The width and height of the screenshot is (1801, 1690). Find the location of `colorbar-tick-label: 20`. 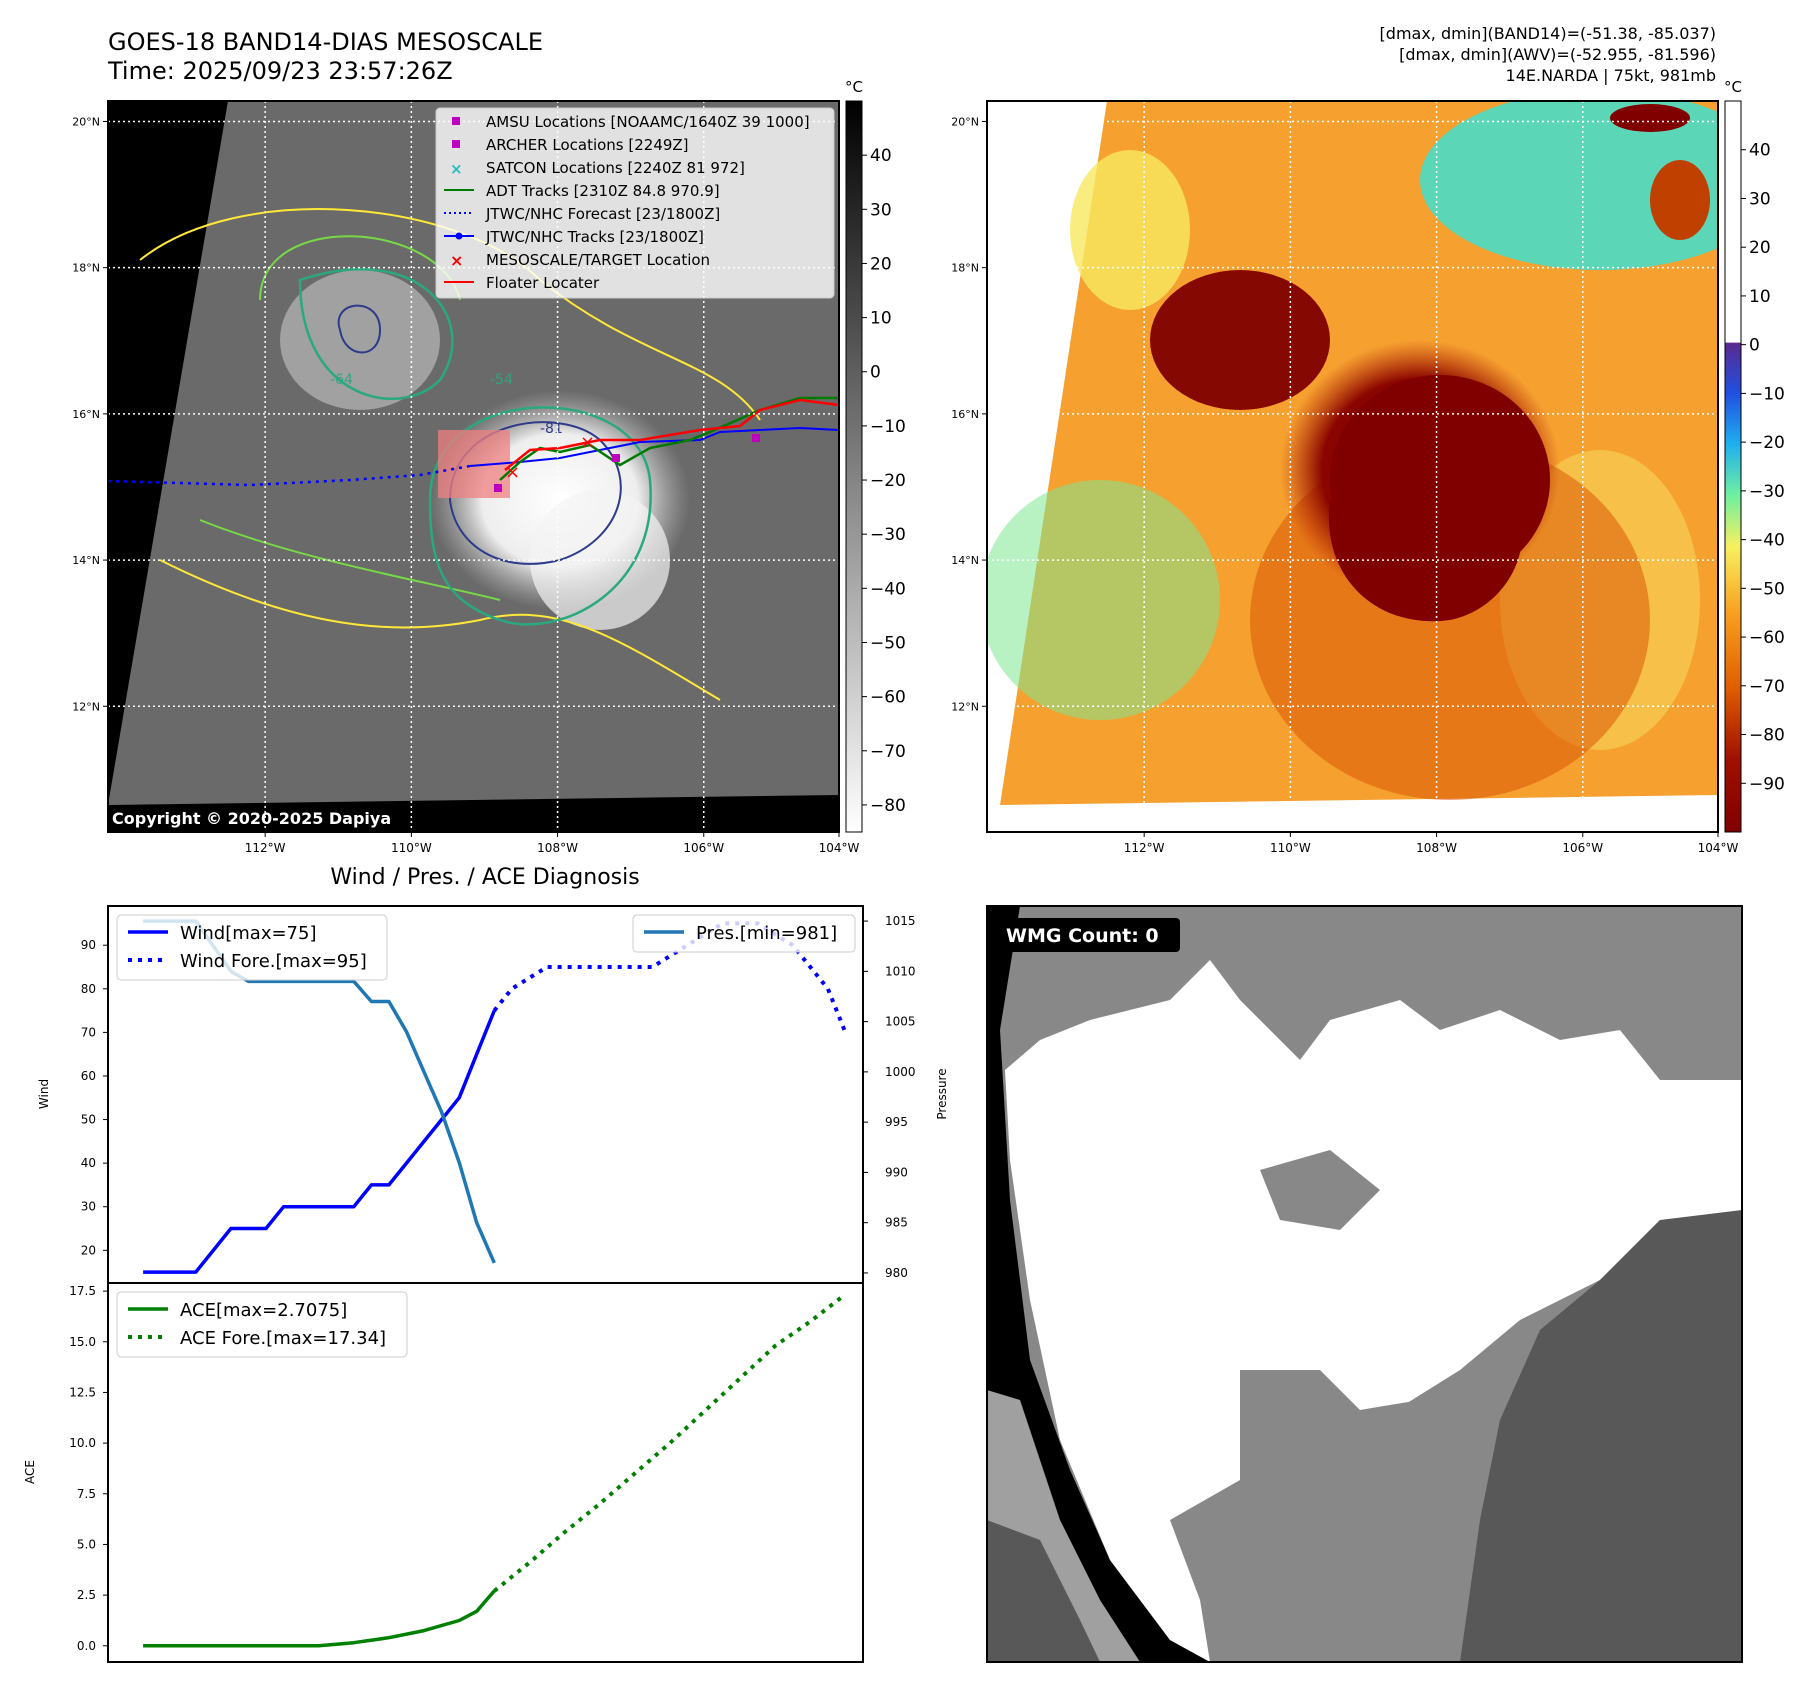

colorbar-tick-label: 20 is located at coordinates (881, 264).